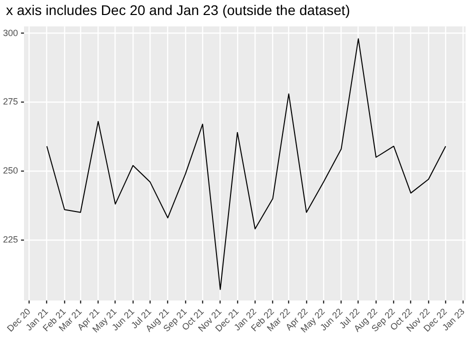 The width and height of the screenshot is (474, 338). I want to click on y-tick-label: 225, so click(10, 239).